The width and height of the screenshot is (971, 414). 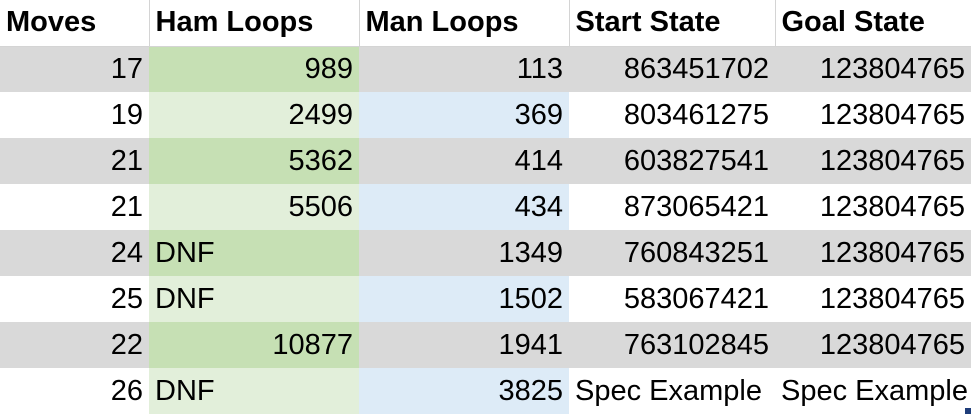 I want to click on cell-moves: 19, so click(x=74, y=115).